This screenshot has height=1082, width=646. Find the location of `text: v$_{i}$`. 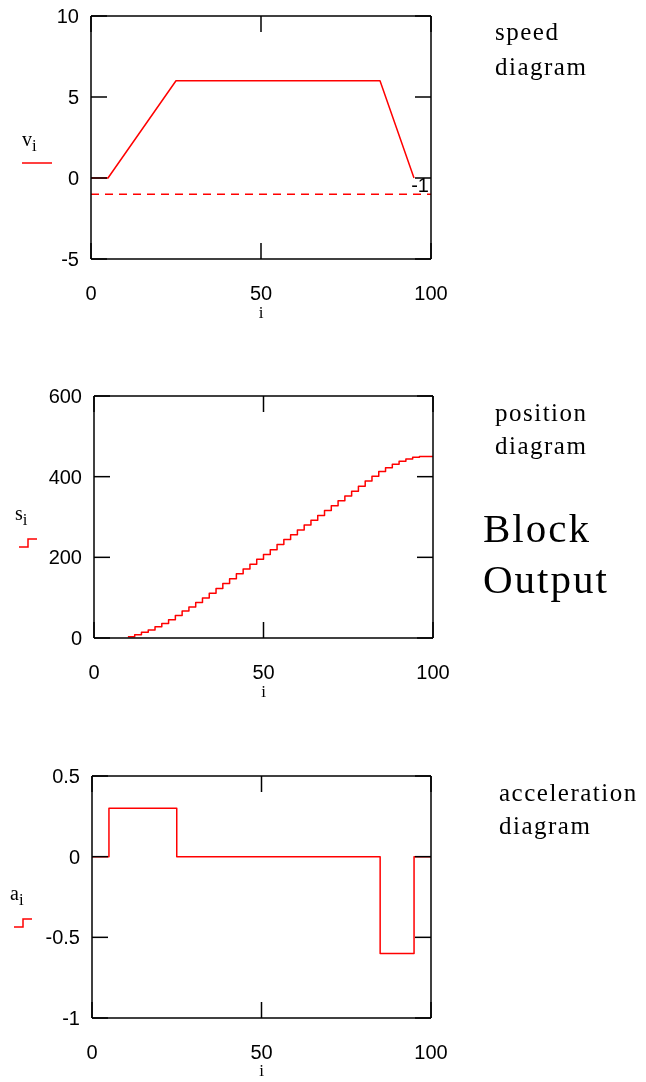

text: v$_{i}$ is located at coordinates (29, 142).